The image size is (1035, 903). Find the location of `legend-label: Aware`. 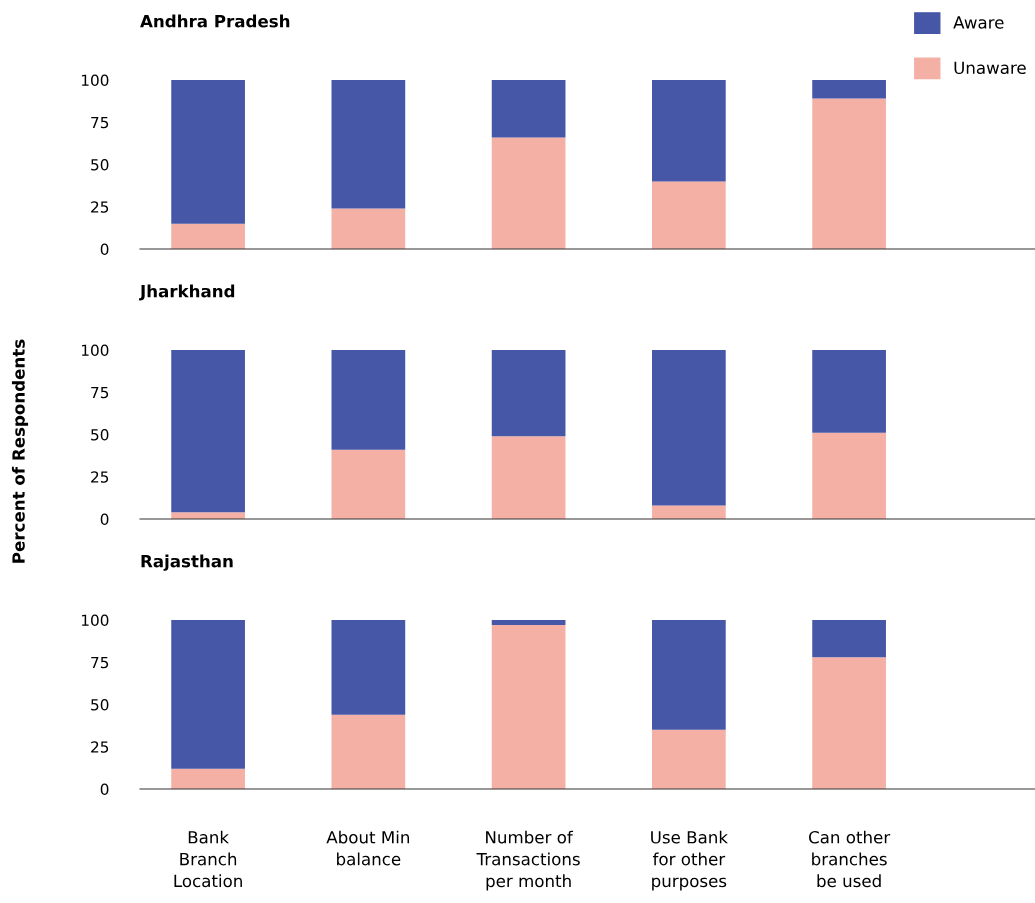

legend-label: Aware is located at coordinates (978, 22).